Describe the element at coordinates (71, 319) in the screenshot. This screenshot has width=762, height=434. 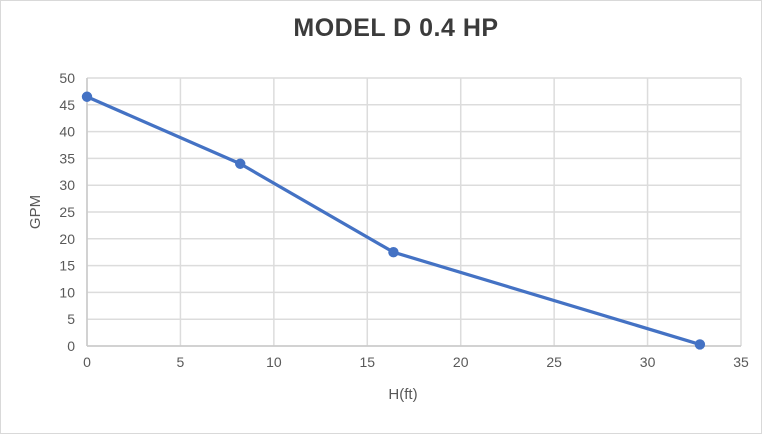
I see `y-tick-label: 5` at that location.